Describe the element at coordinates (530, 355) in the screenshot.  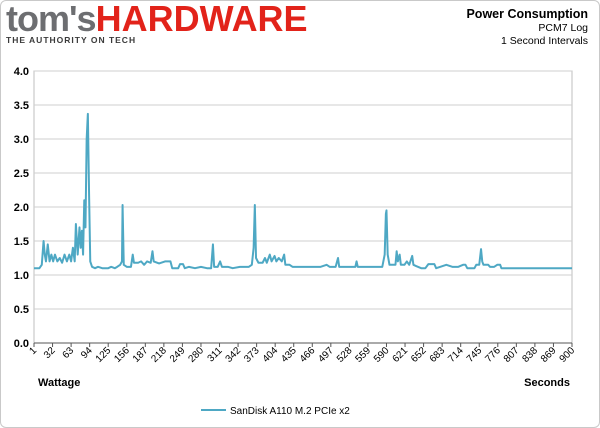
I see `x-tick-label: 838` at that location.